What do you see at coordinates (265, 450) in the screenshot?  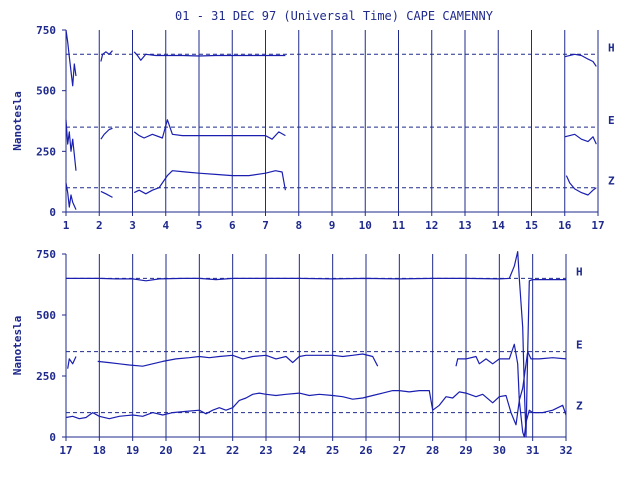 I see `x-tick-label: 23` at bounding box center [265, 450].